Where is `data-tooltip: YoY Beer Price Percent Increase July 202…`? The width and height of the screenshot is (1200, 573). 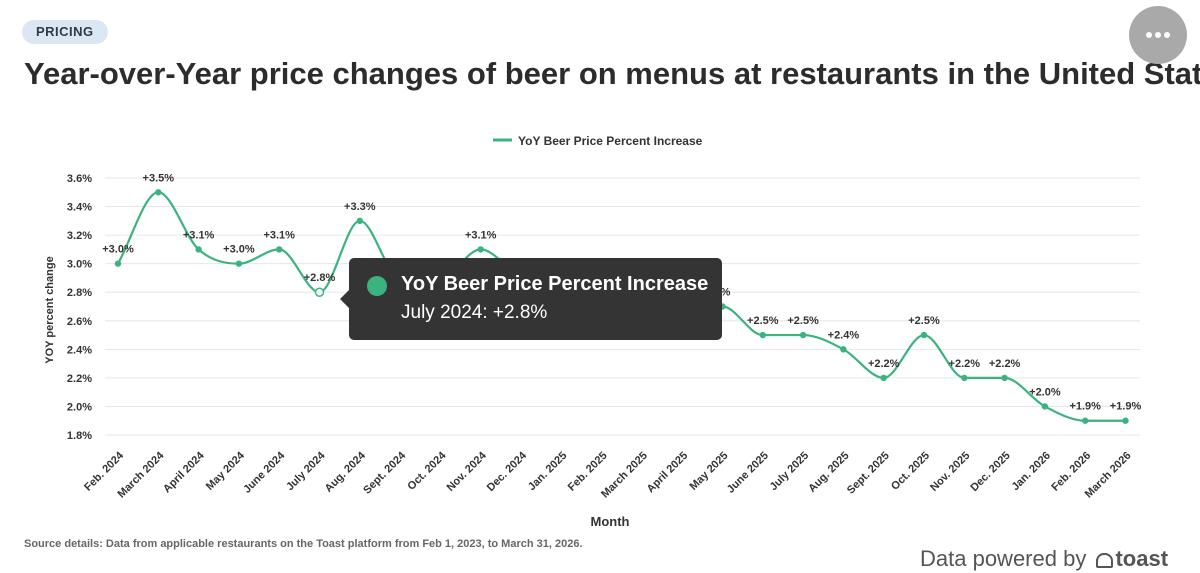
data-tooltip: YoY Beer Price Percent Increase July 202… is located at coordinates (531, 299).